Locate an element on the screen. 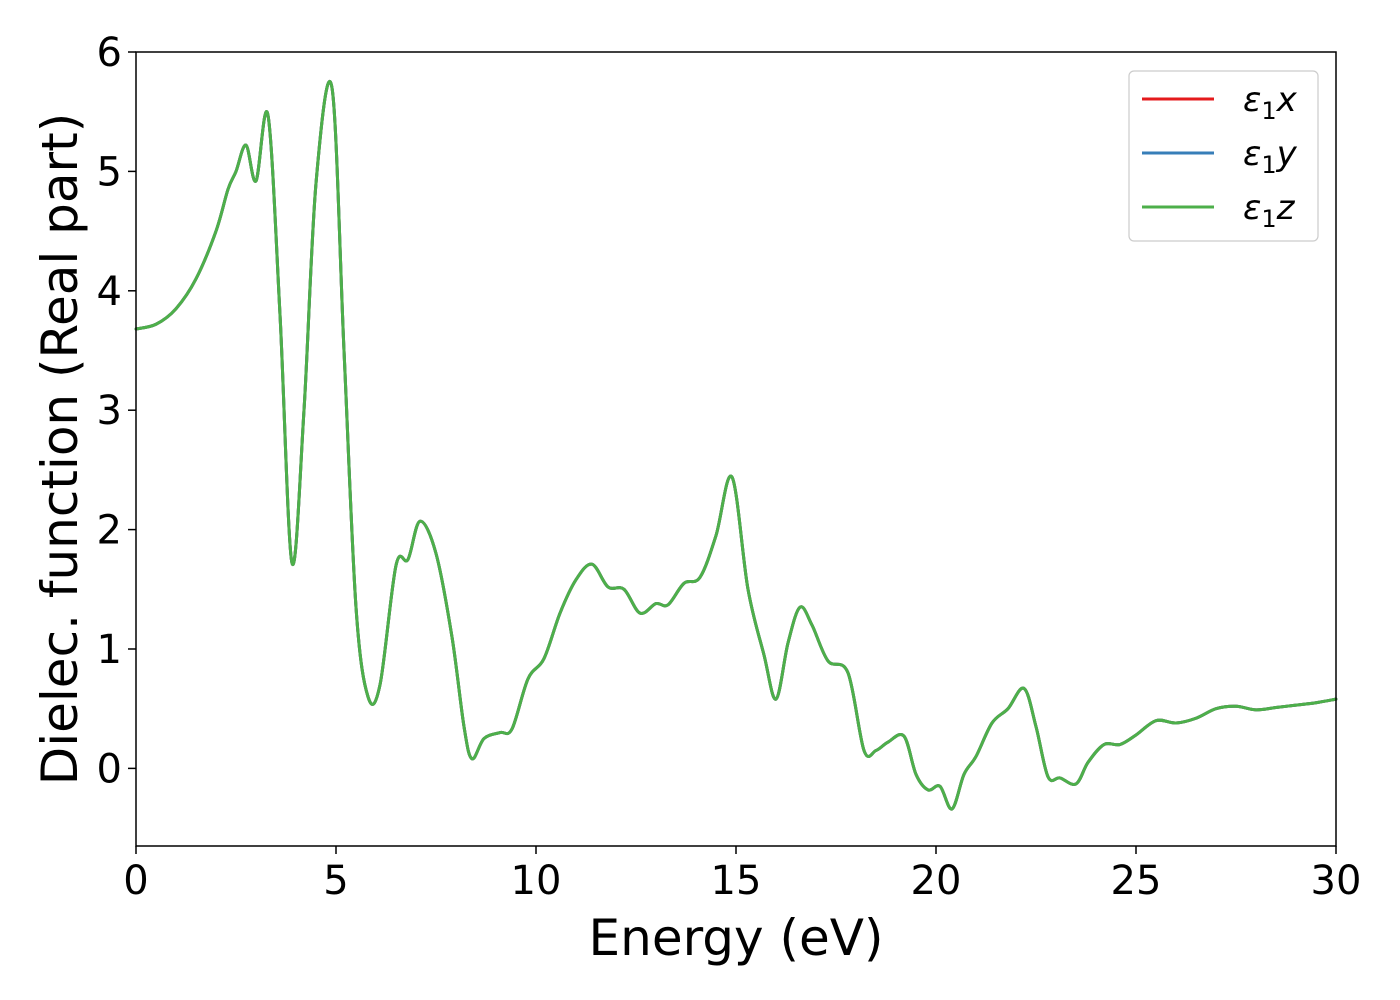  legend-label-3: ε1z is located at coordinates (1269, 210).